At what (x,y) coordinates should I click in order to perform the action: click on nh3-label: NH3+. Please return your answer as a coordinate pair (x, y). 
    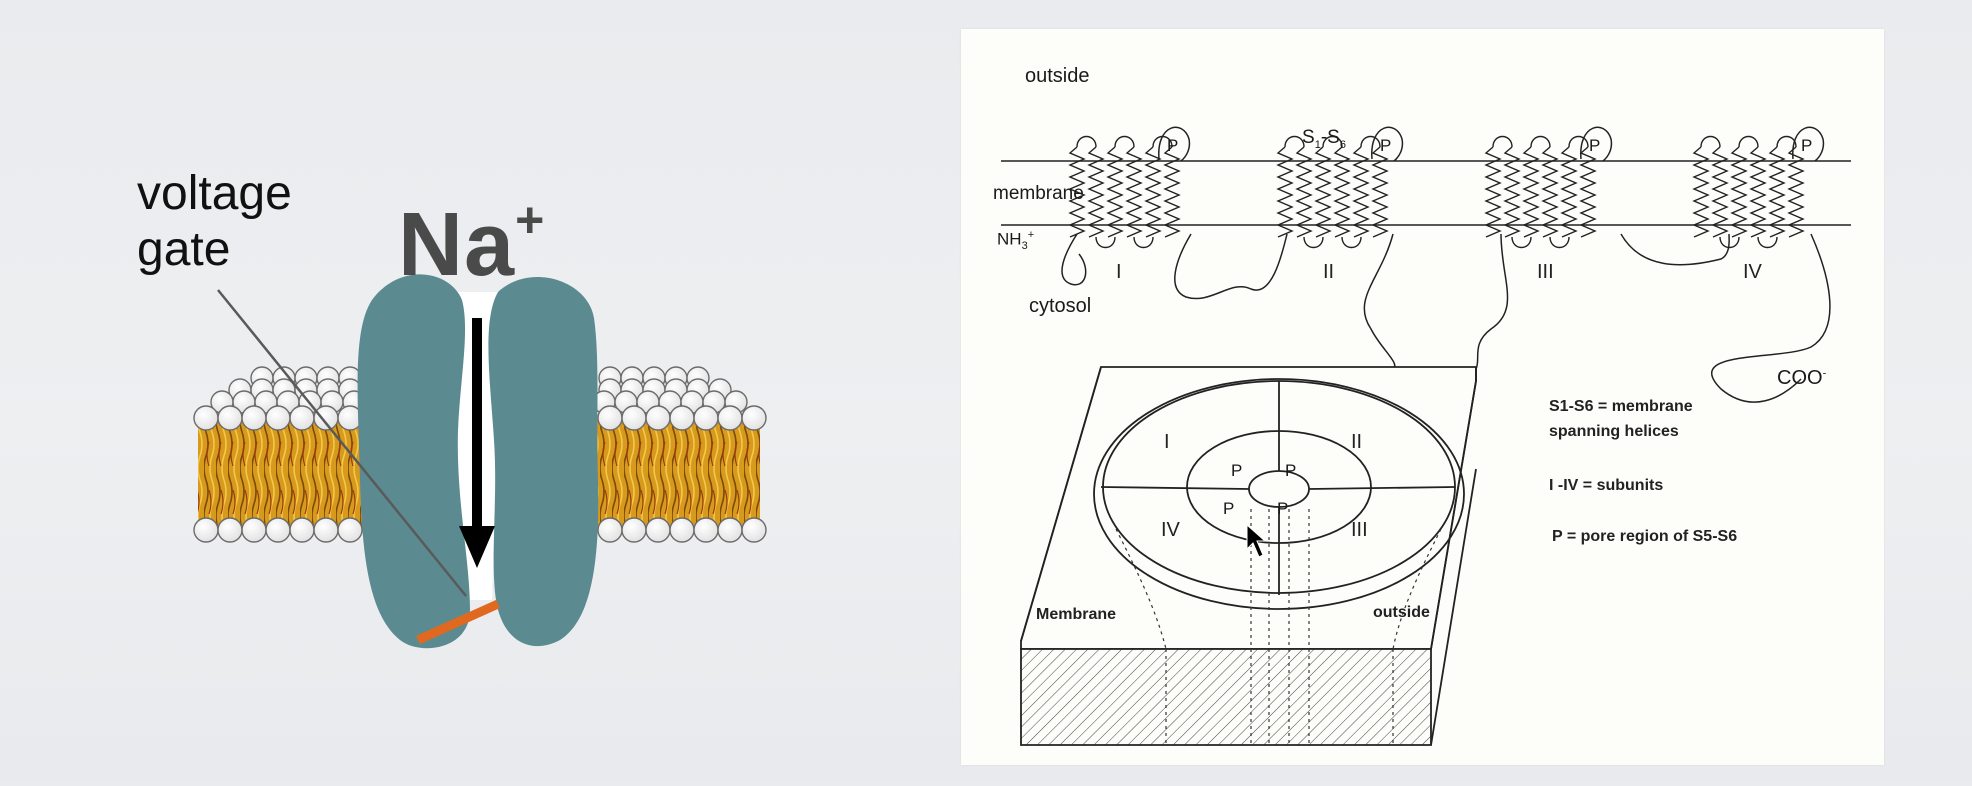
    Looking at the image, I should click on (1015, 240).